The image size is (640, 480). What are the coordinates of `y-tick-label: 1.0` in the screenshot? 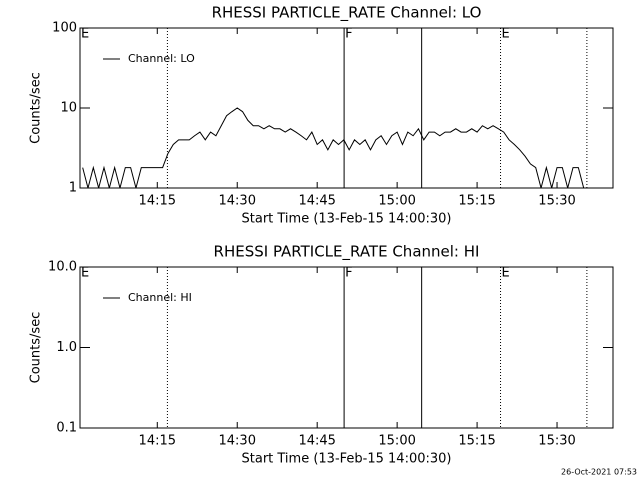 It's located at (66, 347).